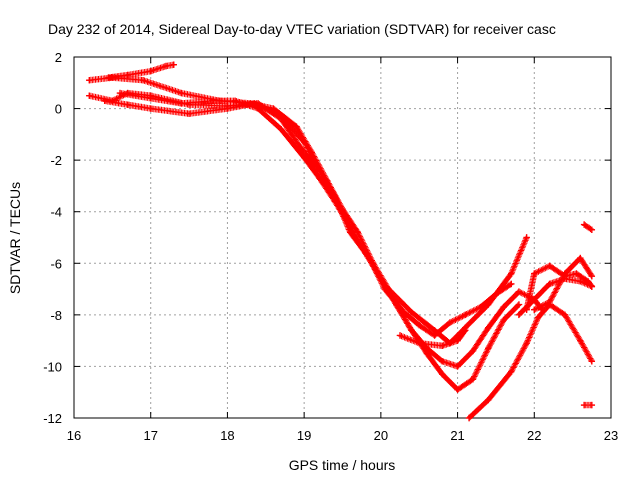 This screenshot has height=480, width=640. What do you see at coordinates (56, 263) in the screenshot?
I see `y-tick-label: -6` at bounding box center [56, 263].